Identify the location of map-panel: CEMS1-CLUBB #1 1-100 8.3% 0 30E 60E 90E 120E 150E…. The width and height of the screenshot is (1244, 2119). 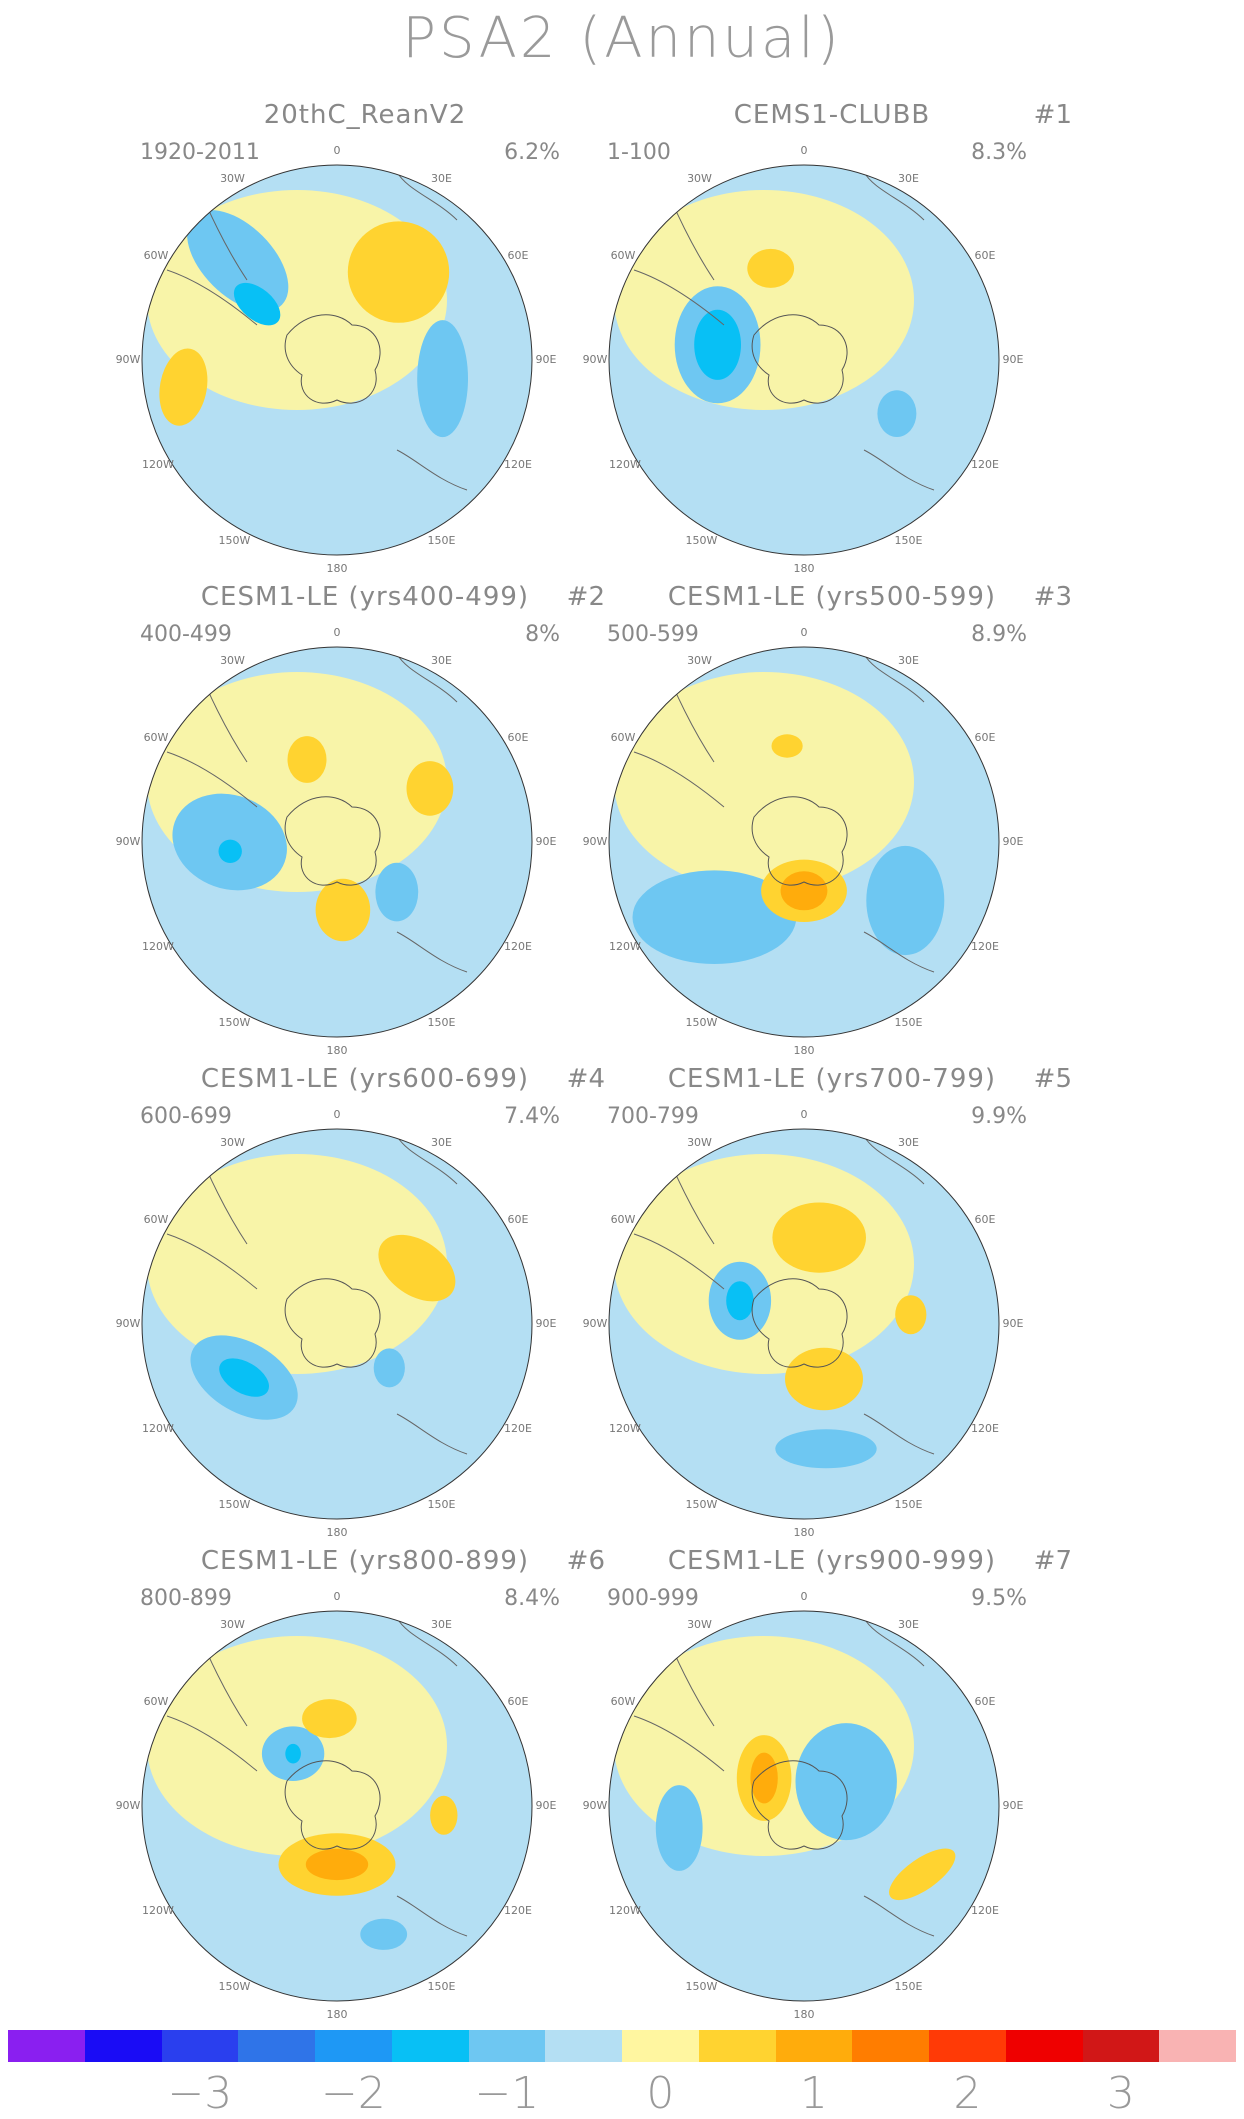
(832, 337).